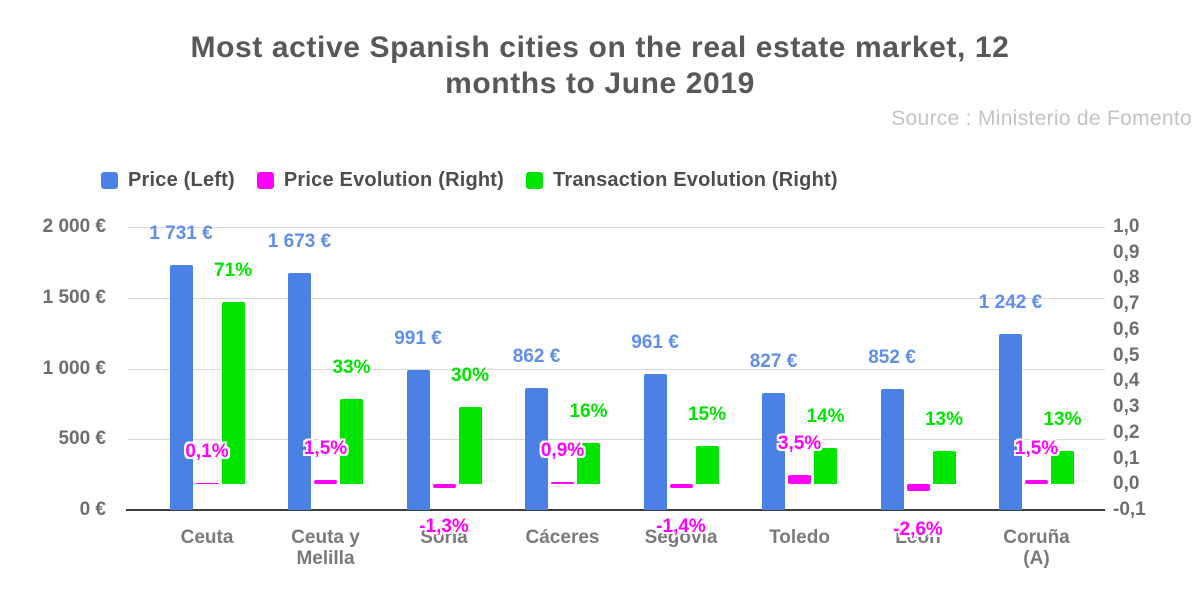  I want to click on right-axis-tick: 0,4, so click(1126, 381).